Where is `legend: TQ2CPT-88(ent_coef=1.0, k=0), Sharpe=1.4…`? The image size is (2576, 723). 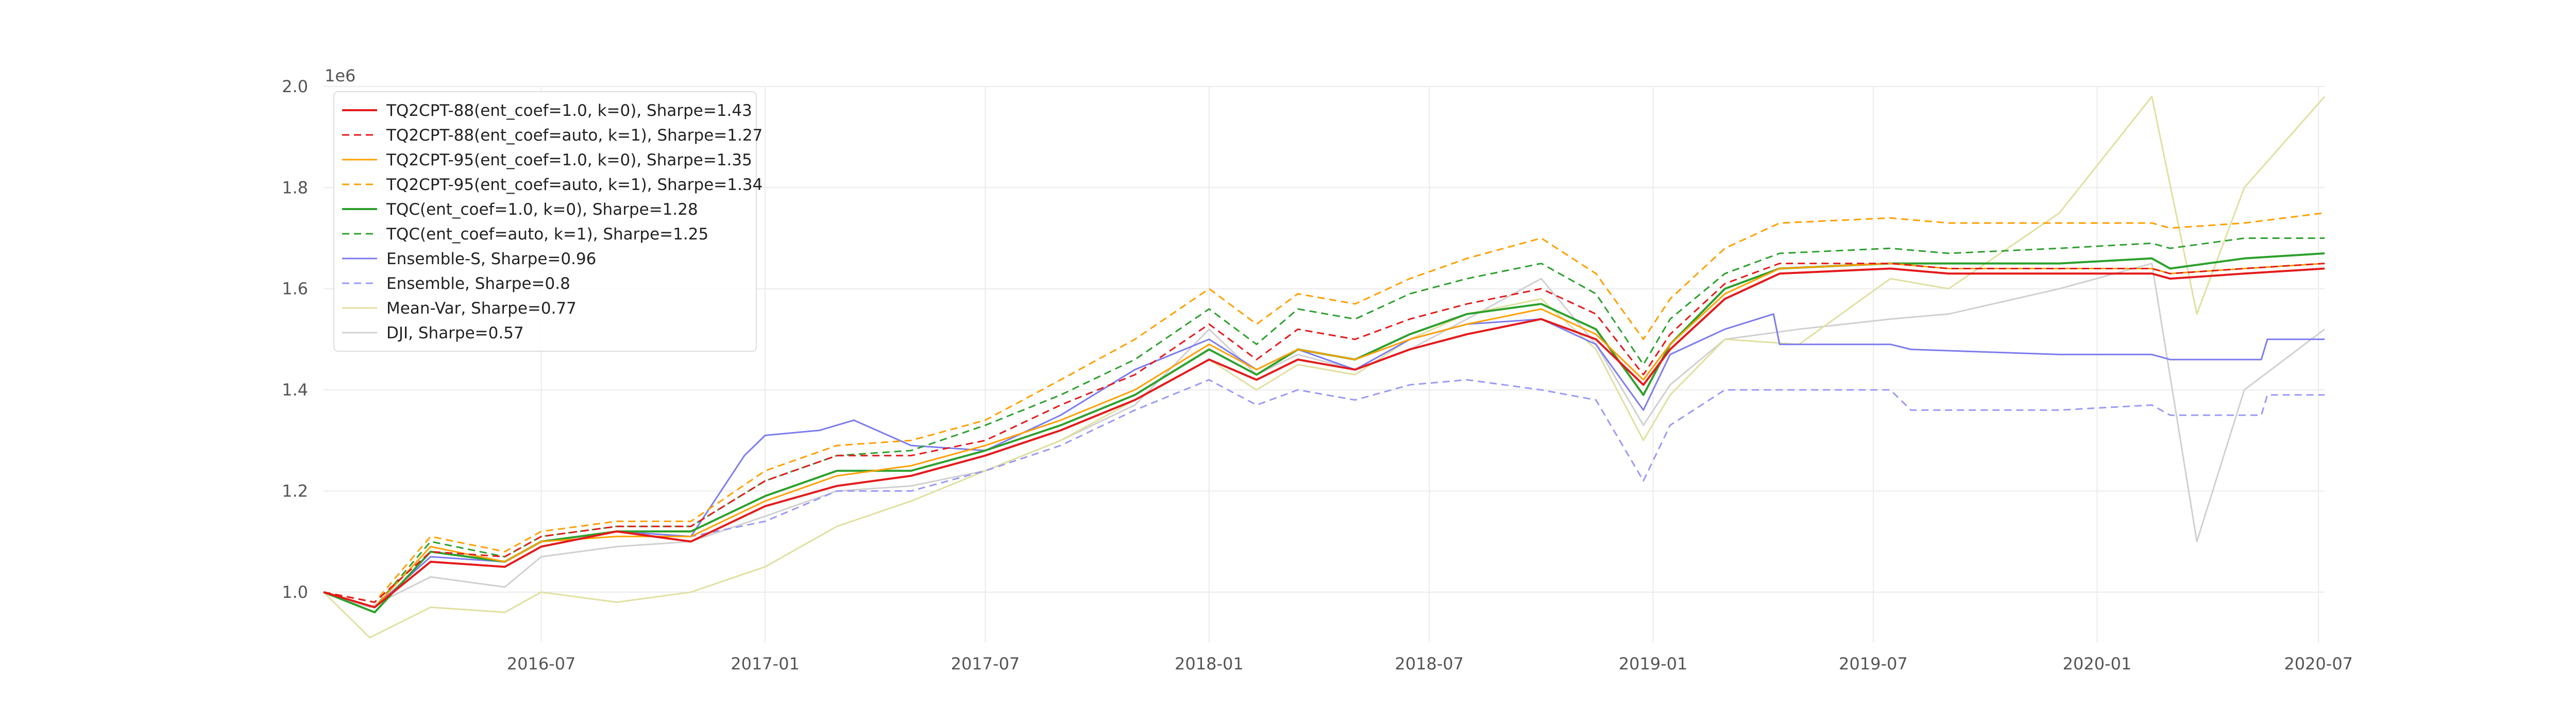 legend: TQ2CPT-88(ent_coef=1.0, k=0), Sharpe=1.4… is located at coordinates (548, 221).